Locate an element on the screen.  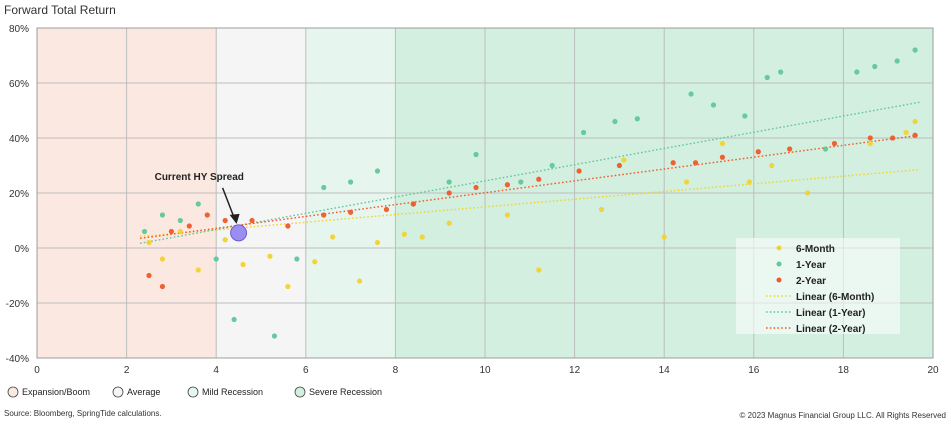
y-tick-label: 20% is located at coordinates (19, 194).